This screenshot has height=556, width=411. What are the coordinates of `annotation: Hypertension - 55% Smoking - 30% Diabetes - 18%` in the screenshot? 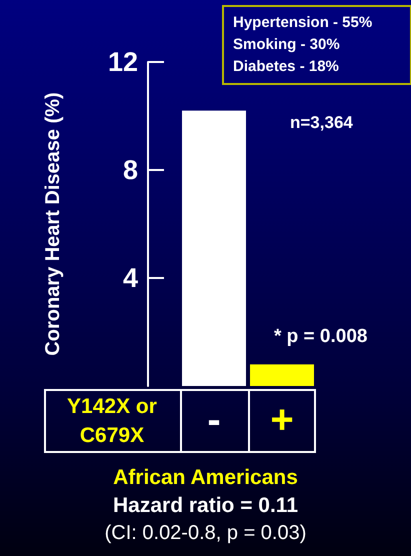 It's located at (316, 45).